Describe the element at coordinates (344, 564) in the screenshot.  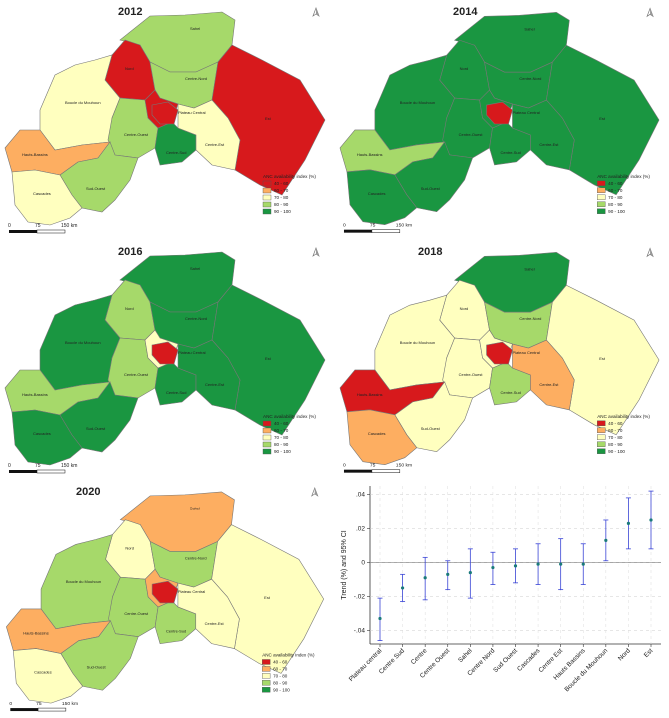
I see `y-axis-label: Trend (%) and 95% CI` at that location.